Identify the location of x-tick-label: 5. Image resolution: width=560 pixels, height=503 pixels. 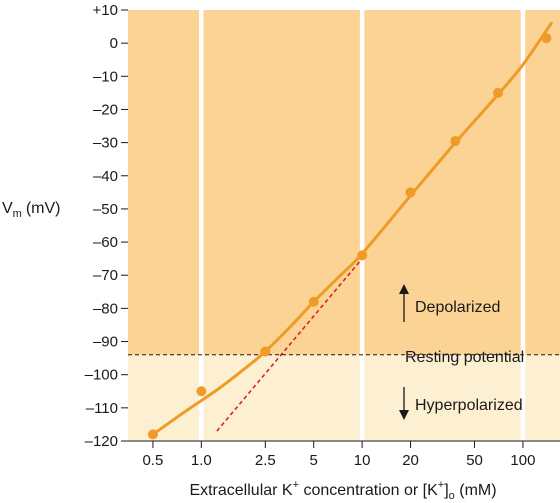
(314, 460).